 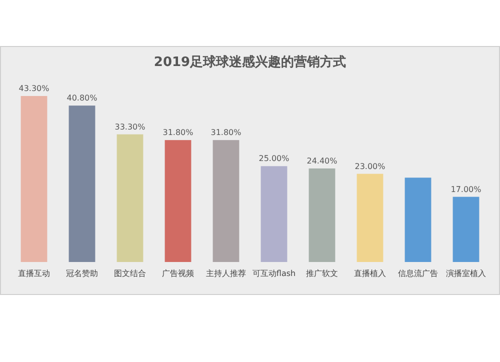 I want to click on x-tick-label: 信息流广告, so click(x=418, y=273).